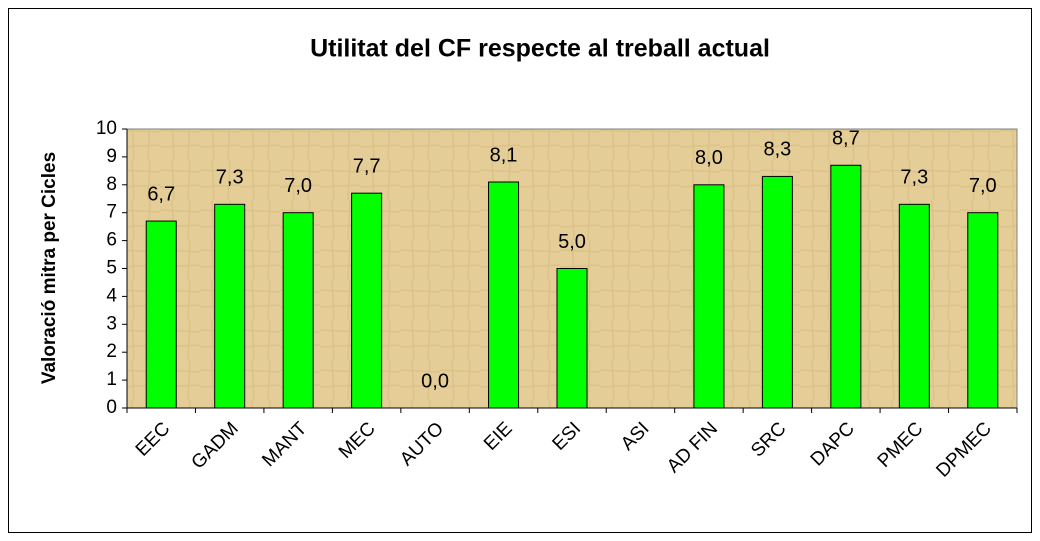 The width and height of the screenshot is (1040, 541). What do you see at coordinates (111, 268) in the screenshot?
I see `y-tick-label: 5` at bounding box center [111, 268].